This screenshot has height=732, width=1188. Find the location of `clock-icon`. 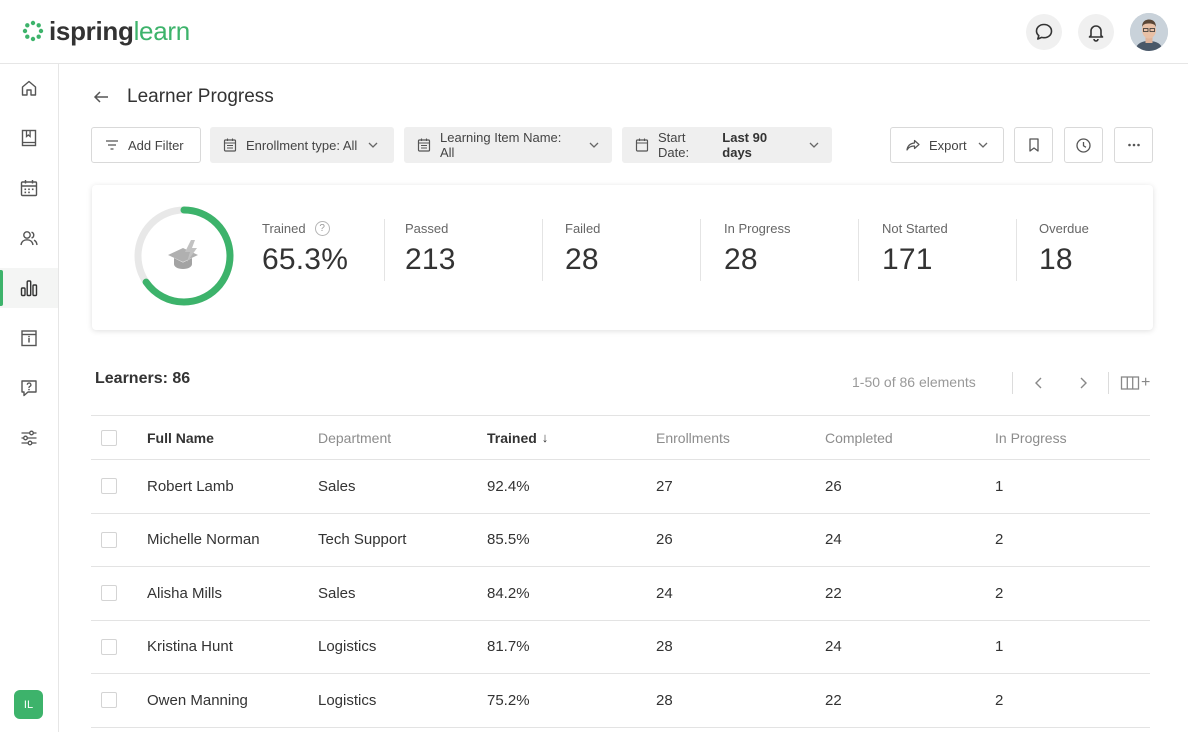

clock-icon is located at coordinates (1083, 145).